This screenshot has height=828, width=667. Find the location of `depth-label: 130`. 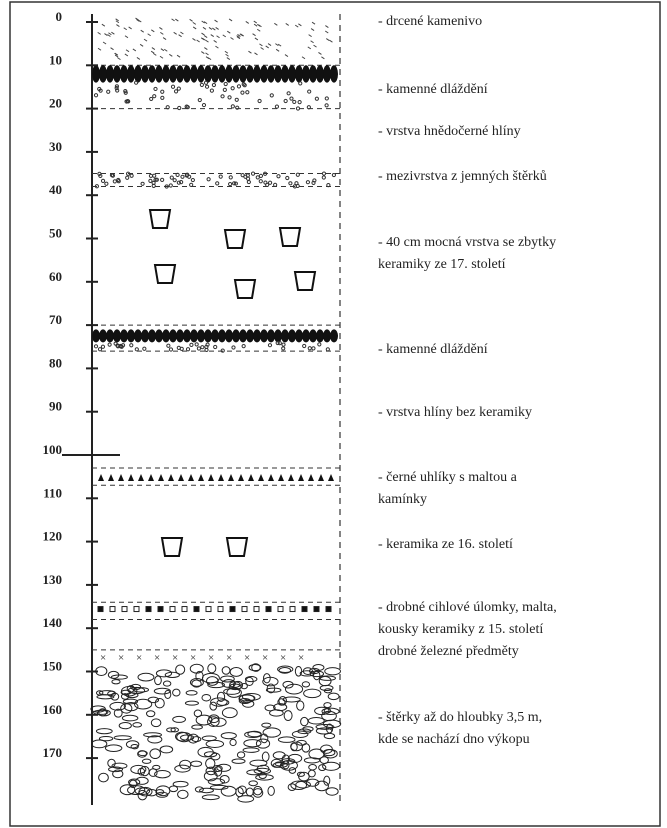

depth-label: 130 is located at coordinates (53, 579).